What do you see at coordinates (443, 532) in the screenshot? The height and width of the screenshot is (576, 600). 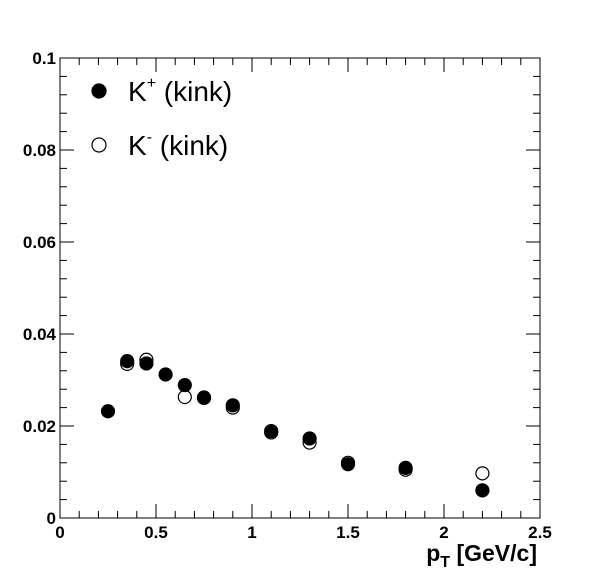 I see `x-tick-label: 2` at bounding box center [443, 532].